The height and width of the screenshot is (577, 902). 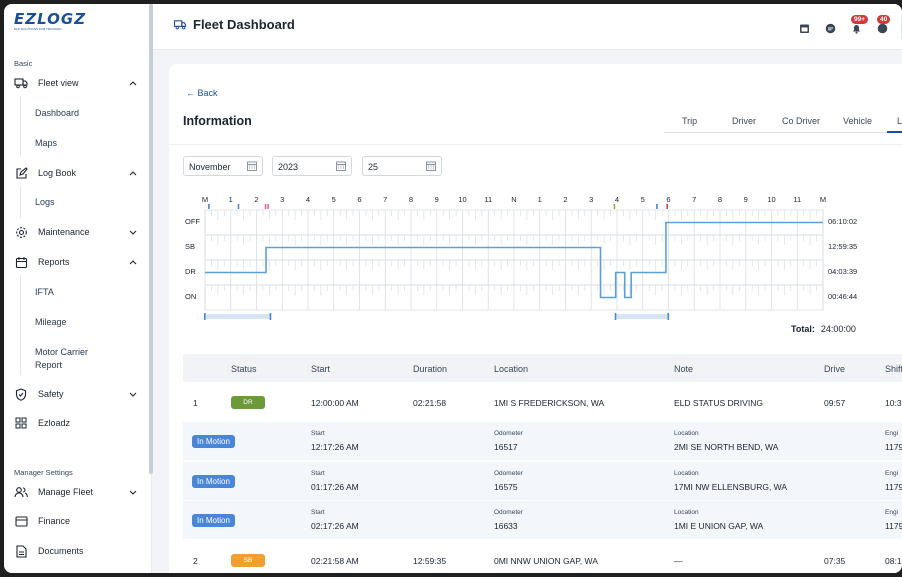 I want to click on sidebar-item-safety: Safety, so click(x=76, y=394).